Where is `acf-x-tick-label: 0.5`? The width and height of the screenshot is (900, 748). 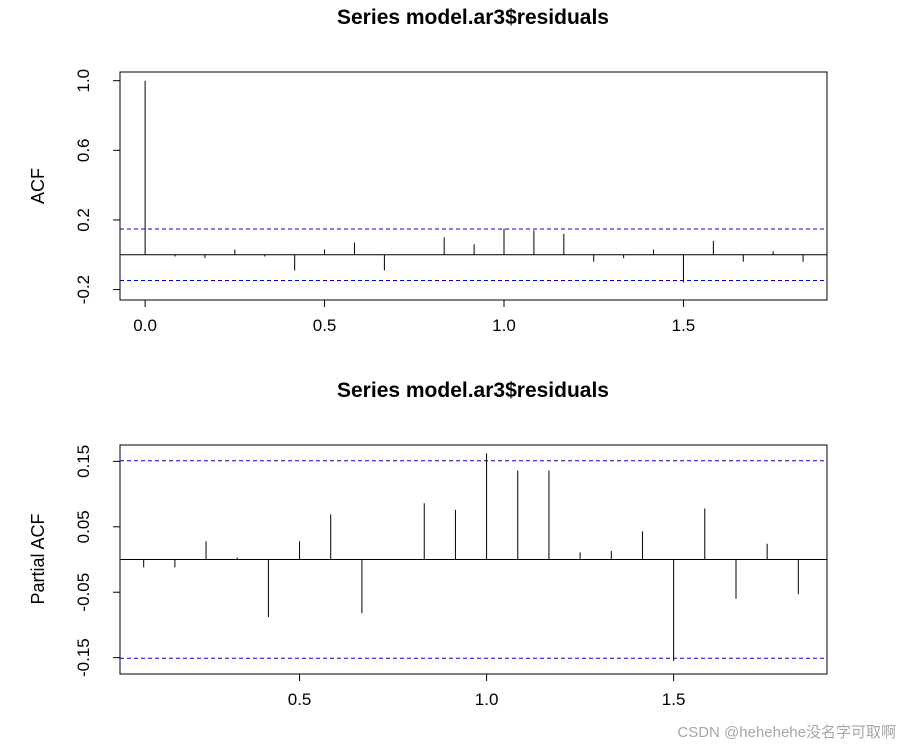
acf-x-tick-label: 0.5 is located at coordinates (325, 325).